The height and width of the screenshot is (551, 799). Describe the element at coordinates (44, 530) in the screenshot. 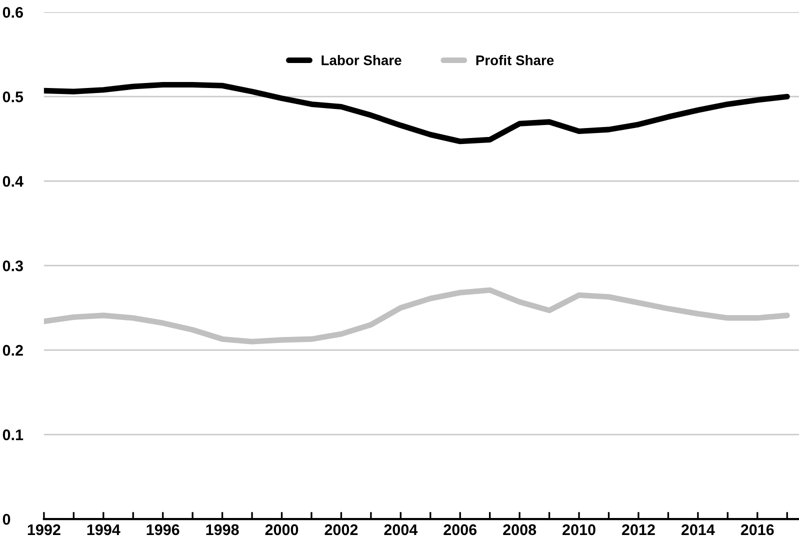

I see `x-tick-label: 1992` at that location.